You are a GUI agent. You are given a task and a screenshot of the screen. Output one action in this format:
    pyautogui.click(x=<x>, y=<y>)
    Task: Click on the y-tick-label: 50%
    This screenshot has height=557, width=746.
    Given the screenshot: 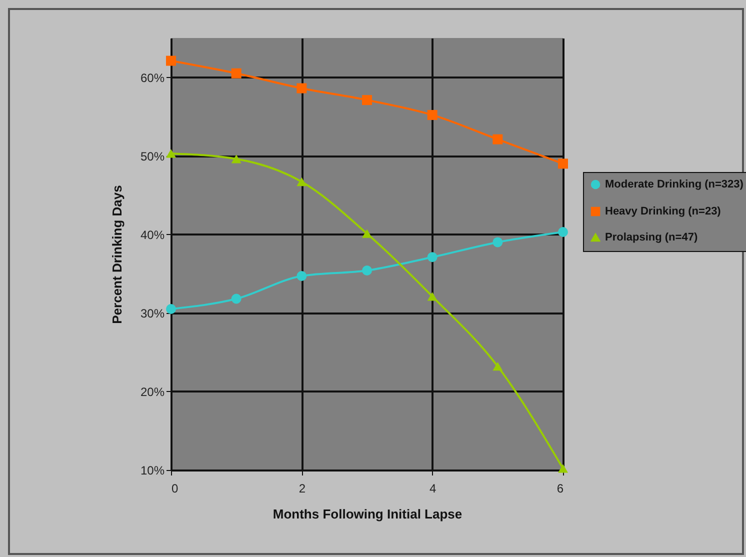 What is the action you would take?
    pyautogui.click(x=152, y=156)
    